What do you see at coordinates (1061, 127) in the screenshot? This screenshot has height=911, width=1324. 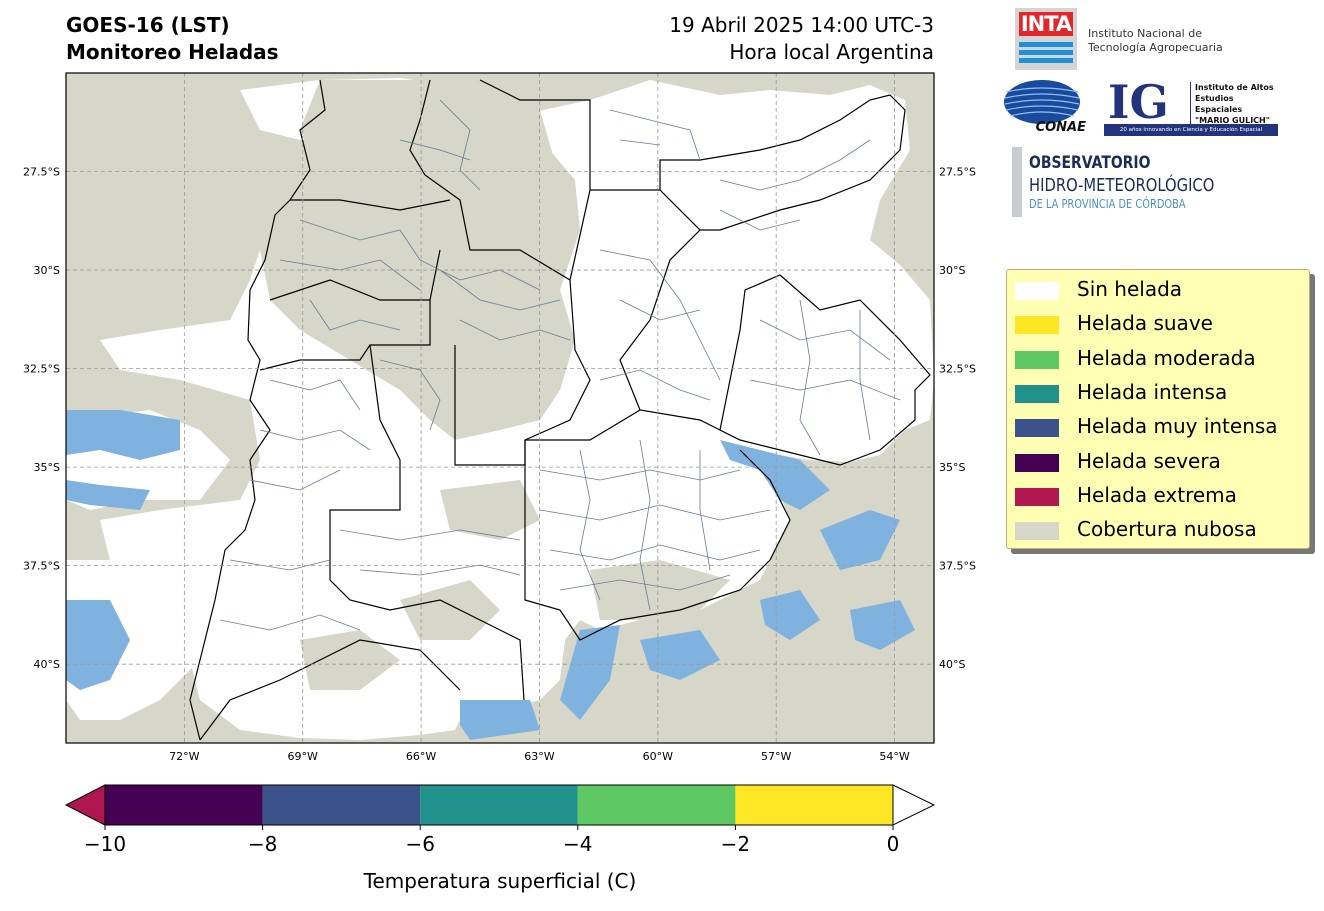 I see `conae-text: CONAE` at bounding box center [1061, 127].